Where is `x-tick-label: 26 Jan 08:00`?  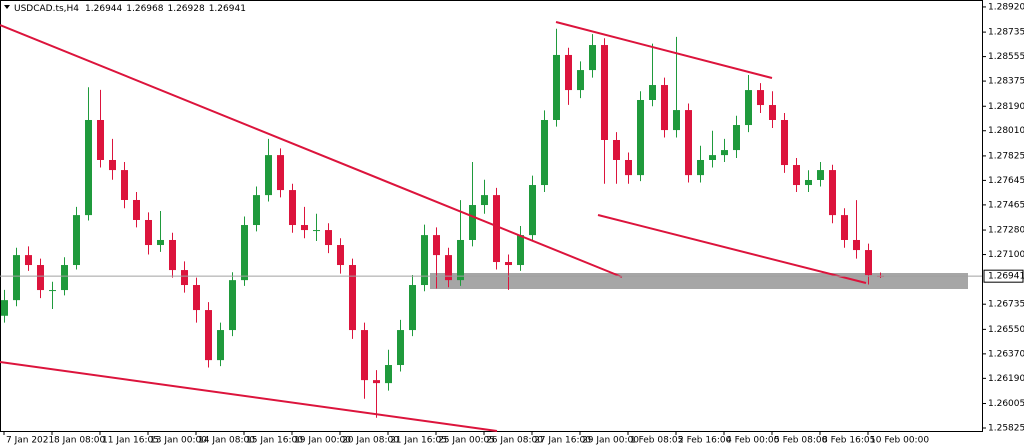 x-tick-label: 26 Jan 08:00 is located at coordinates (514, 441).